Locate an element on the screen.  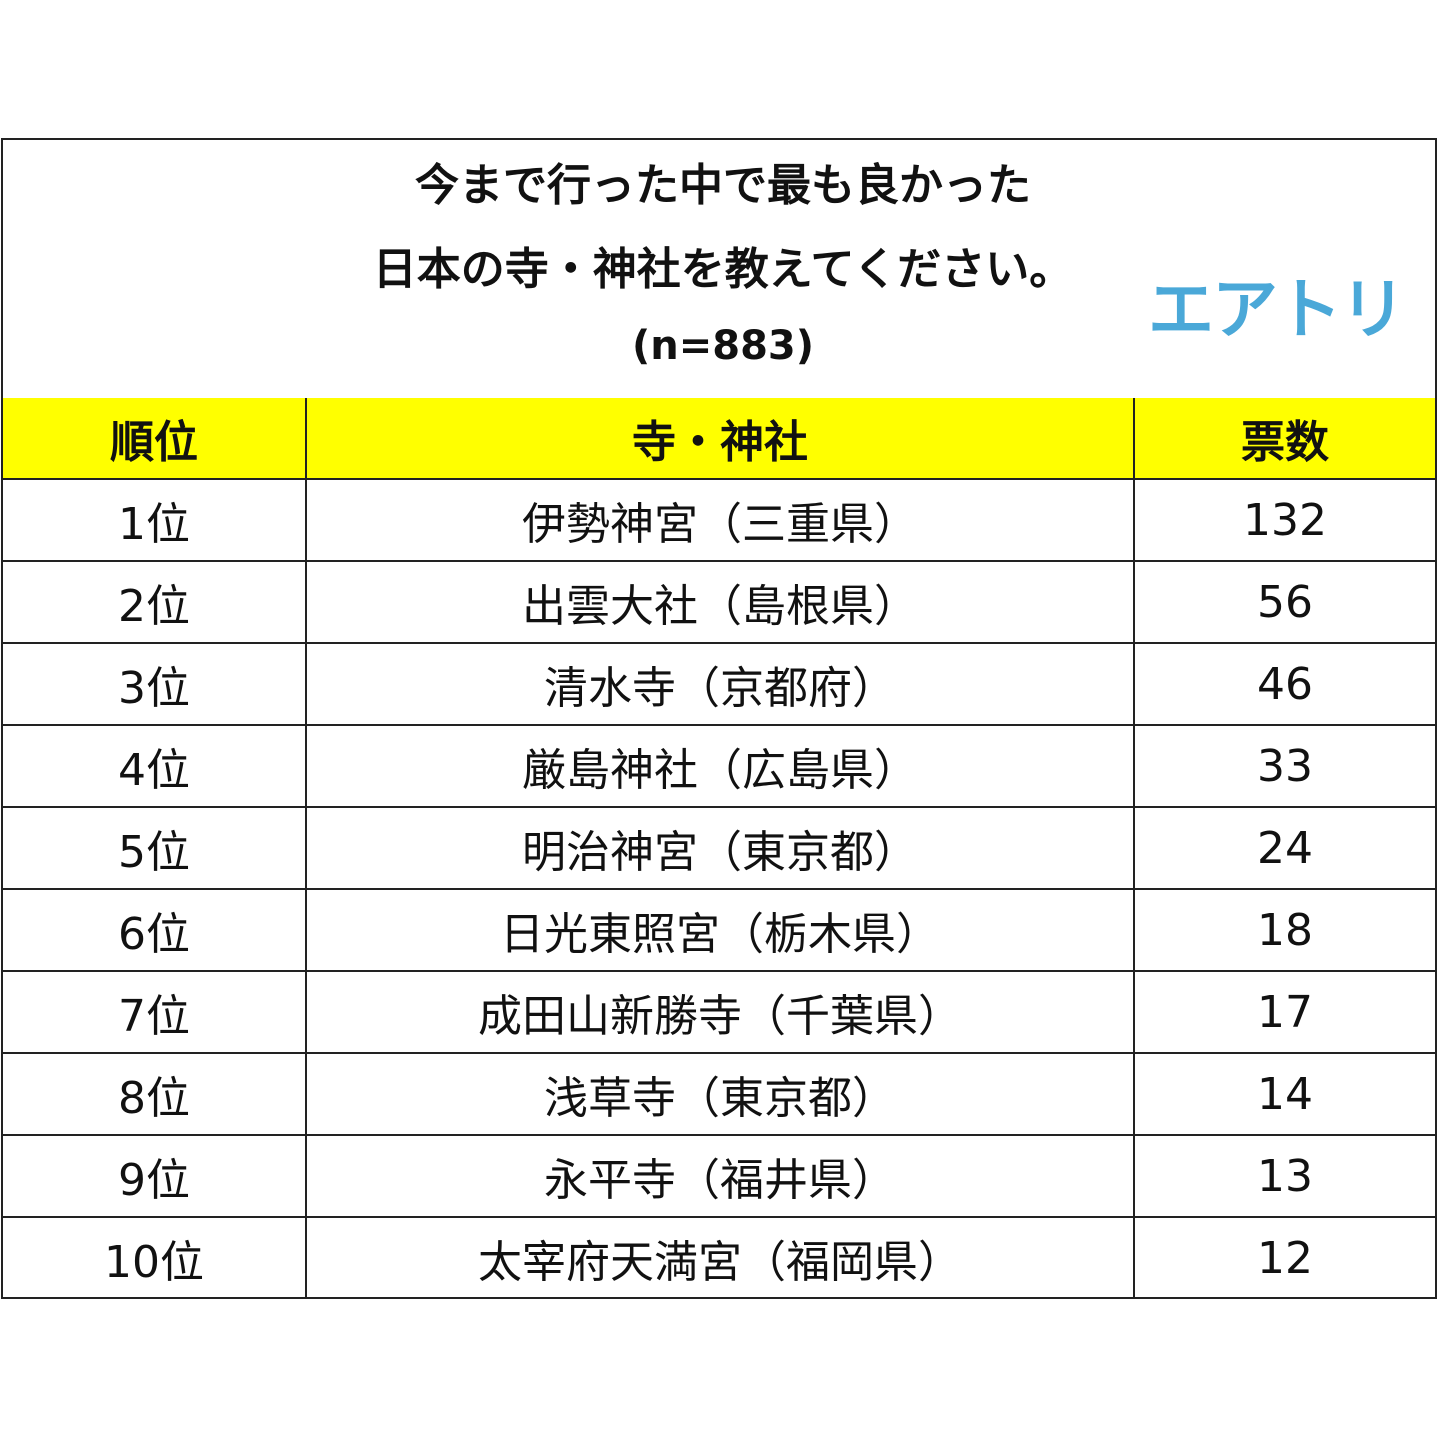
votes-cell: 132 is located at coordinates (1284, 520).